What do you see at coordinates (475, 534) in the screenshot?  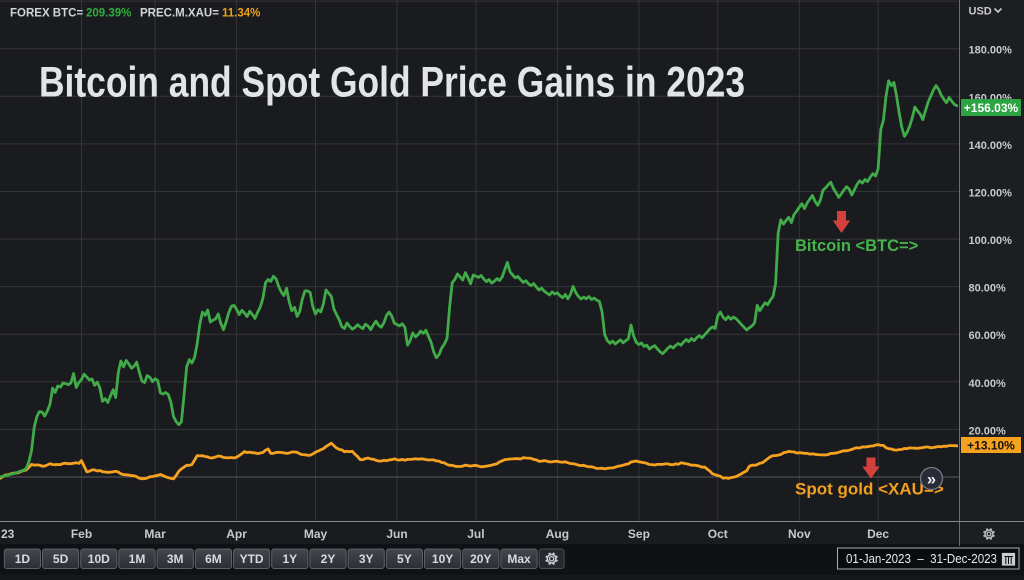 I see `svg-text: Jul` at bounding box center [475, 534].